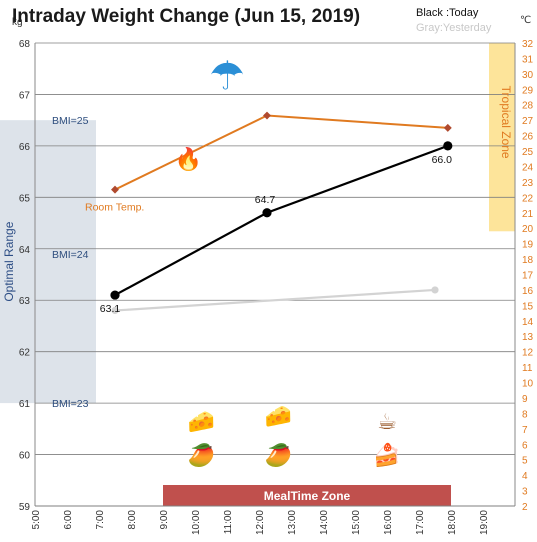 The width and height of the screenshot is (537, 542). Describe the element at coordinates (196, 522) in the screenshot. I see `x-tick-label: 10:00` at that location.